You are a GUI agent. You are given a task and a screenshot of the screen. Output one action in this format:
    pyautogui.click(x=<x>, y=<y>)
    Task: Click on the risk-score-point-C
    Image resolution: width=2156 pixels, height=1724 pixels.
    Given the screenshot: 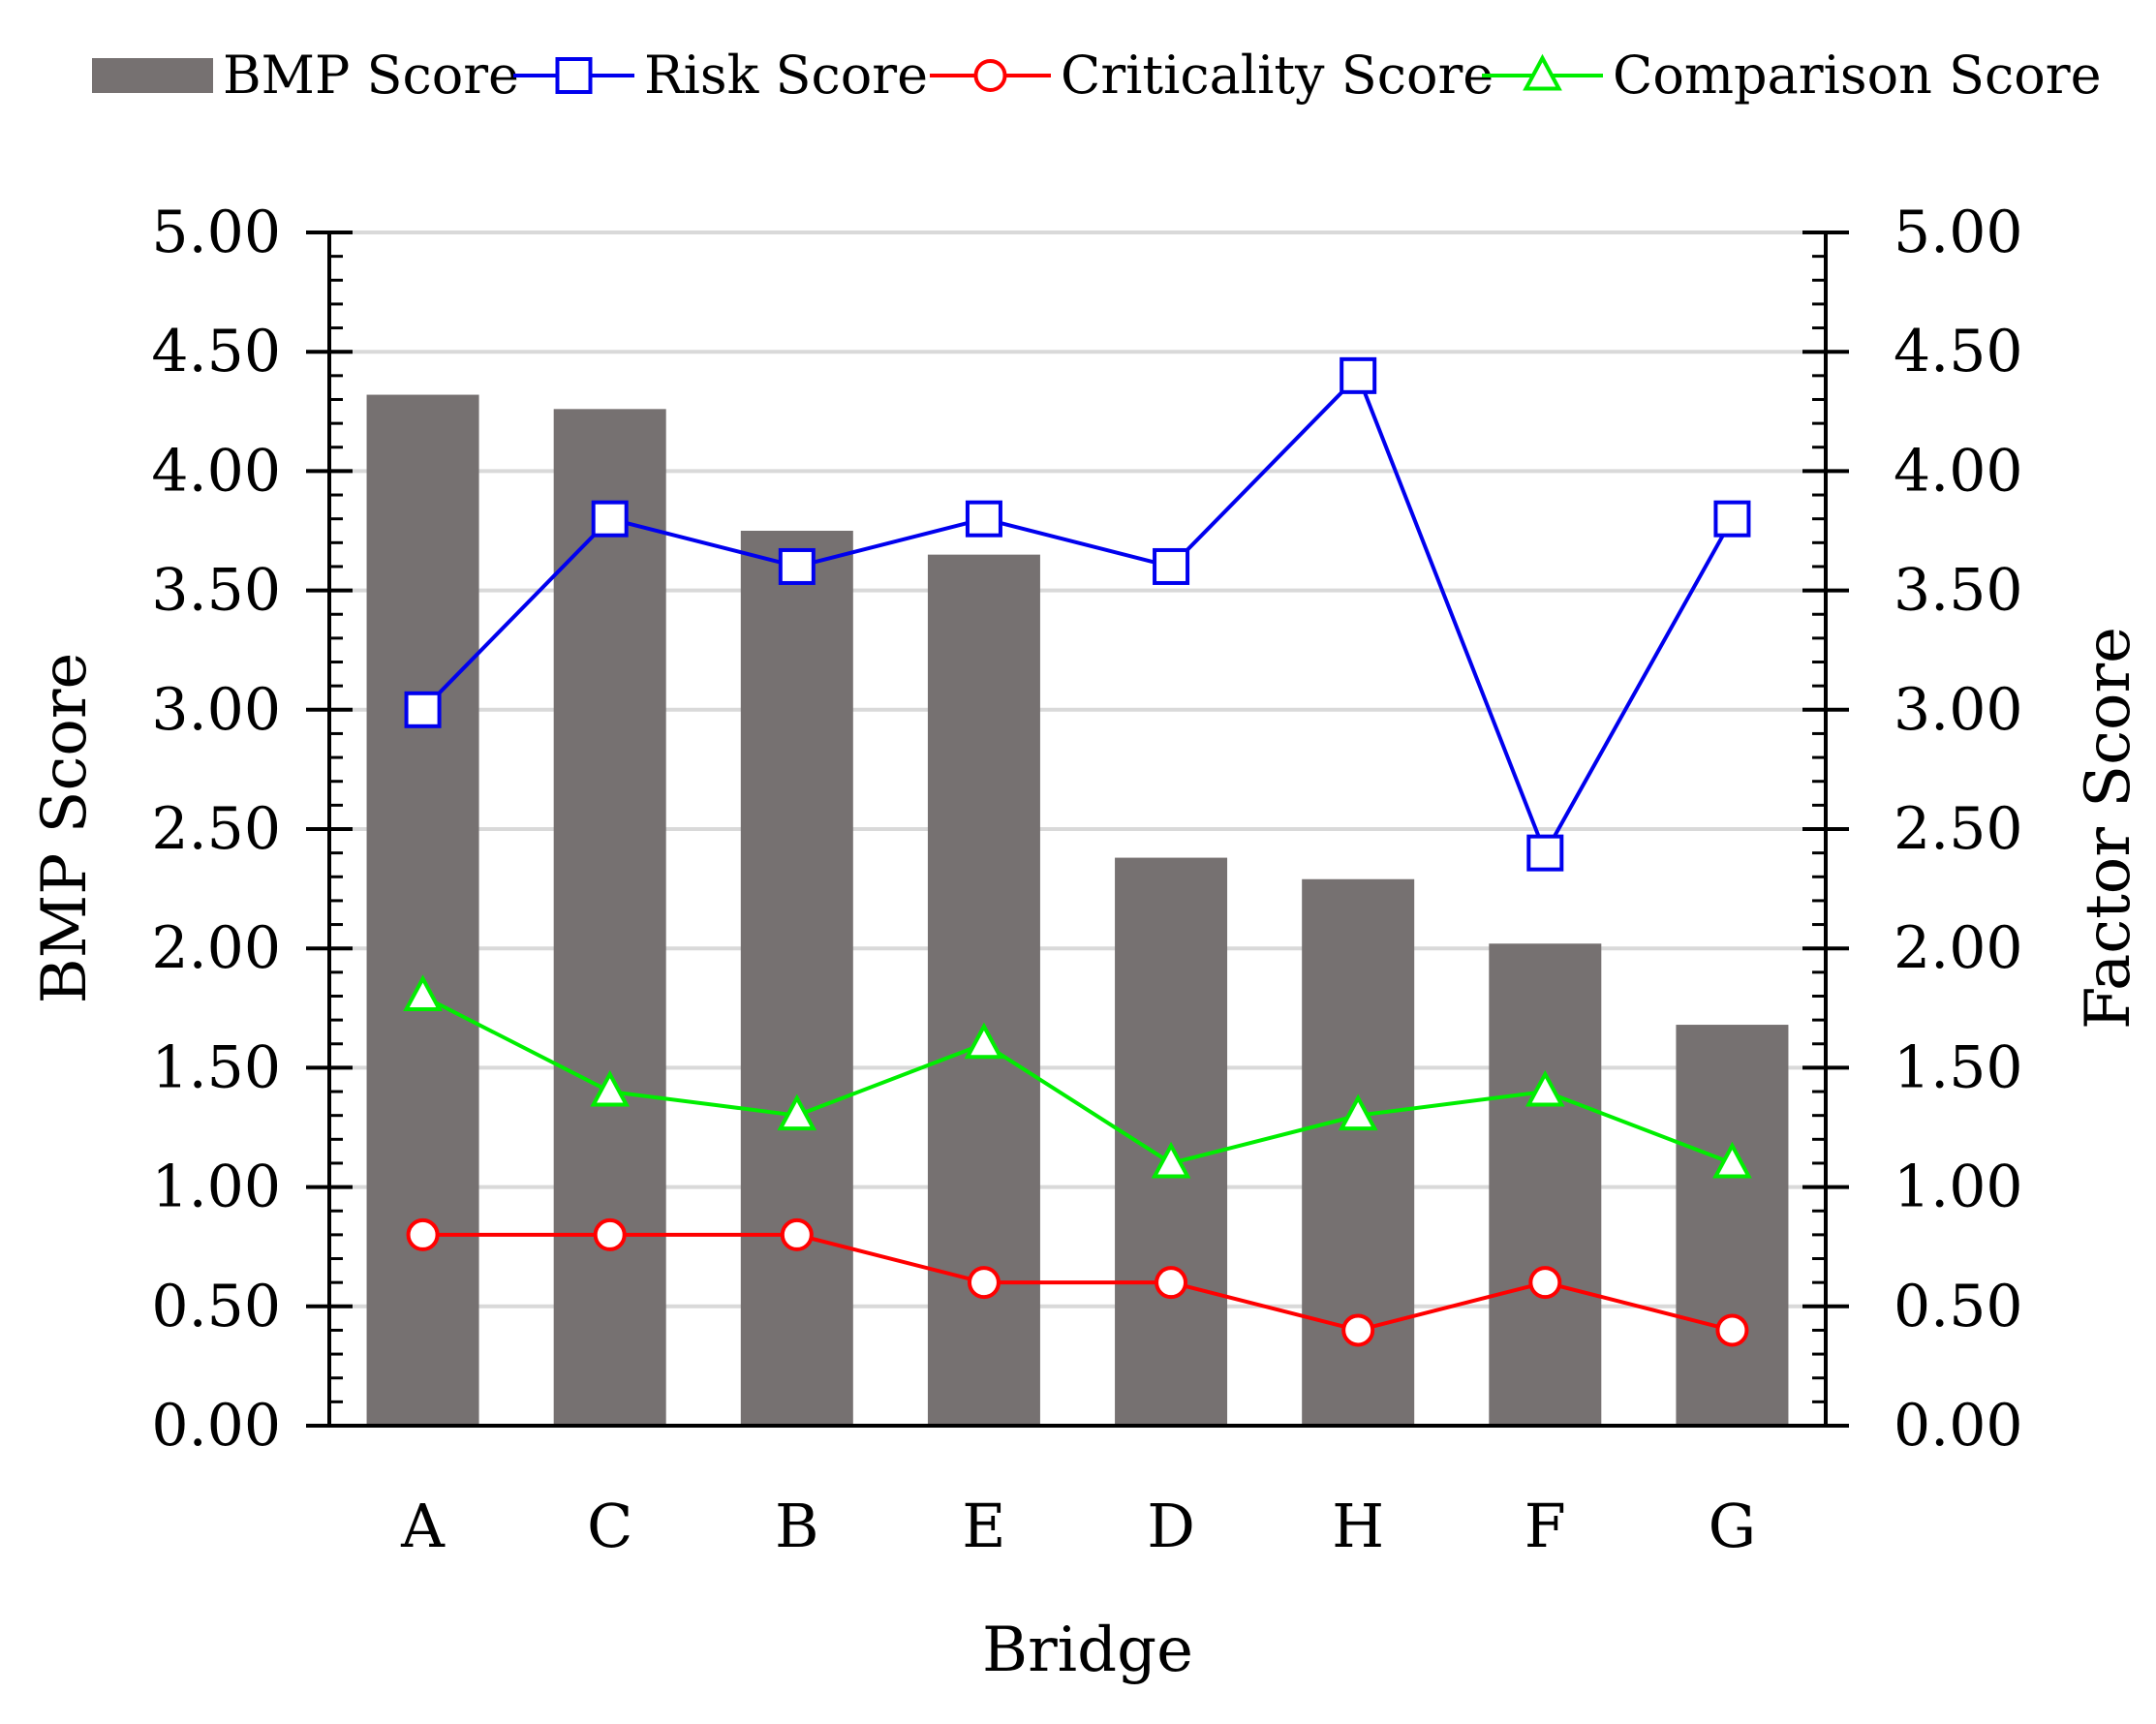 What is the action you would take?
    pyautogui.click(x=610, y=519)
    